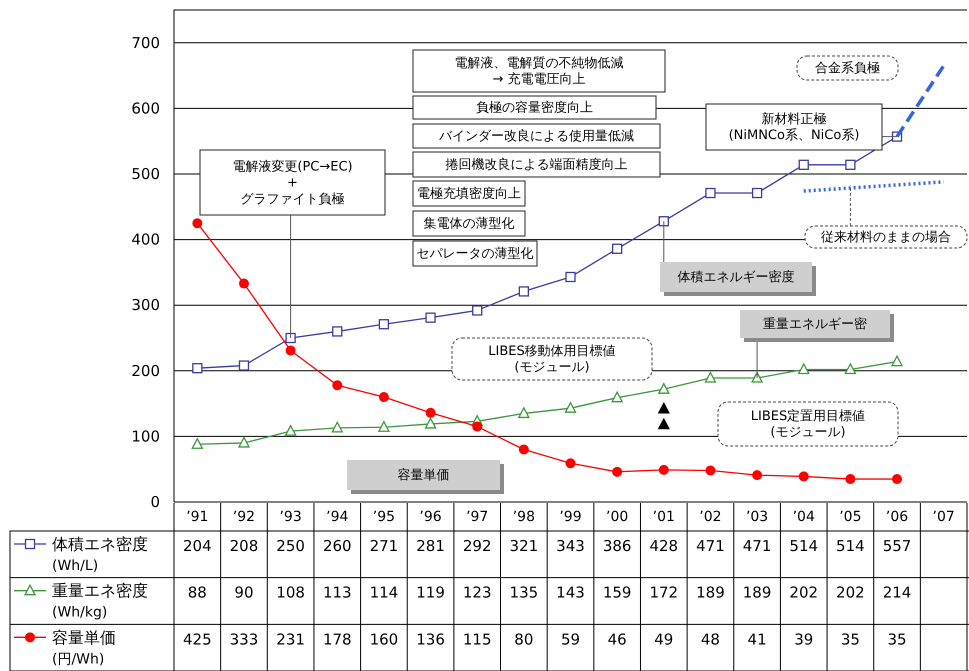 The image size is (969, 671). Describe the element at coordinates (736, 276) in the screenshot. I see `annotation: 体積エネルギー密度` at that location.